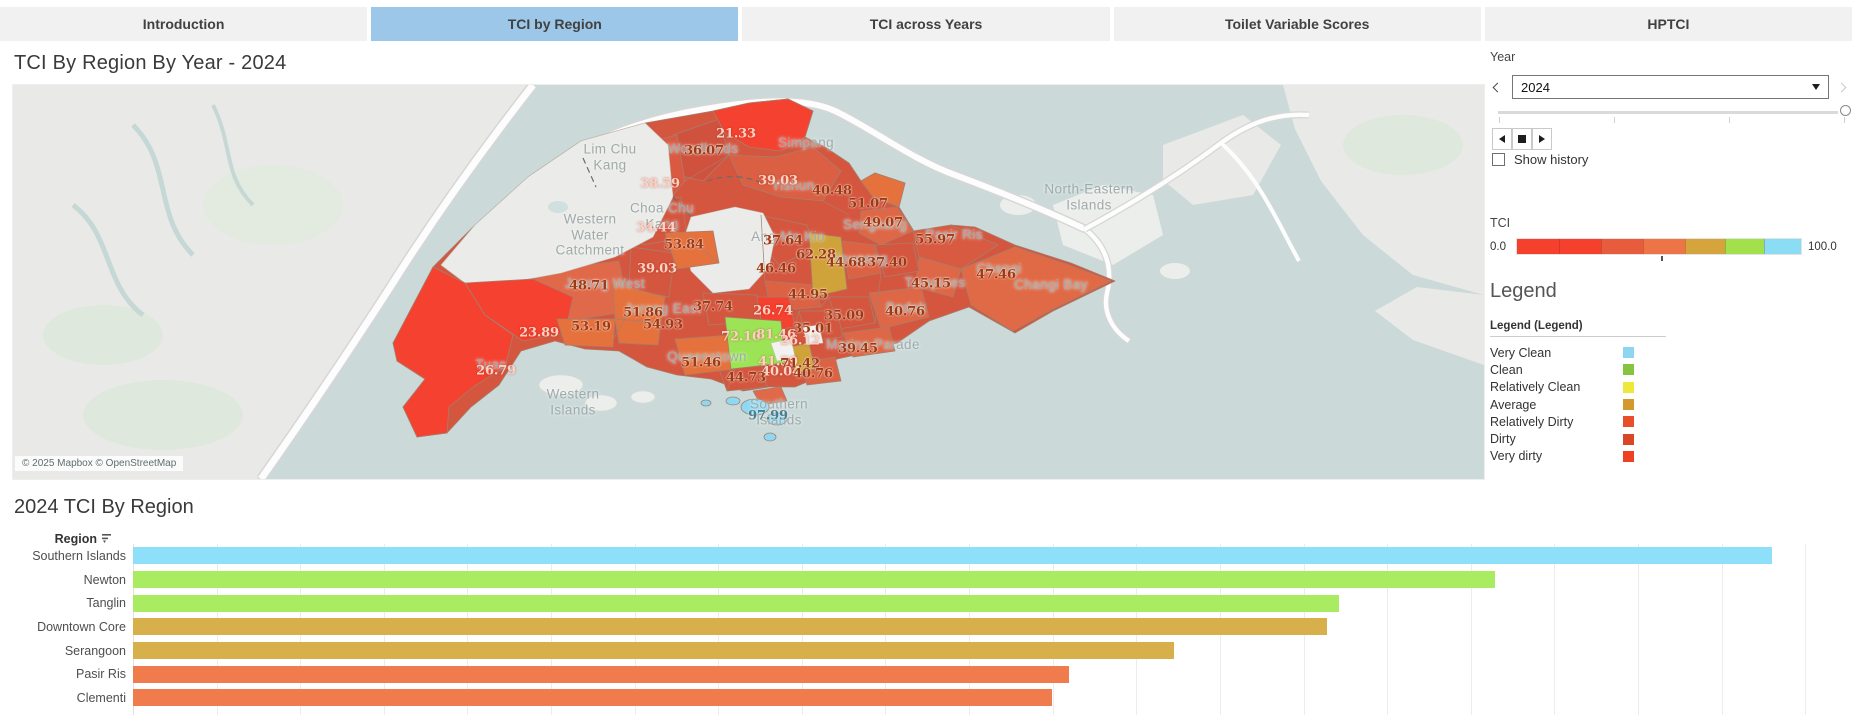 The height and width of the screenshot is (715, 1852). Describe the element at coordinates (1590, 387) in the screenshot. I see `legend-item: Relatively Clean` at that location.